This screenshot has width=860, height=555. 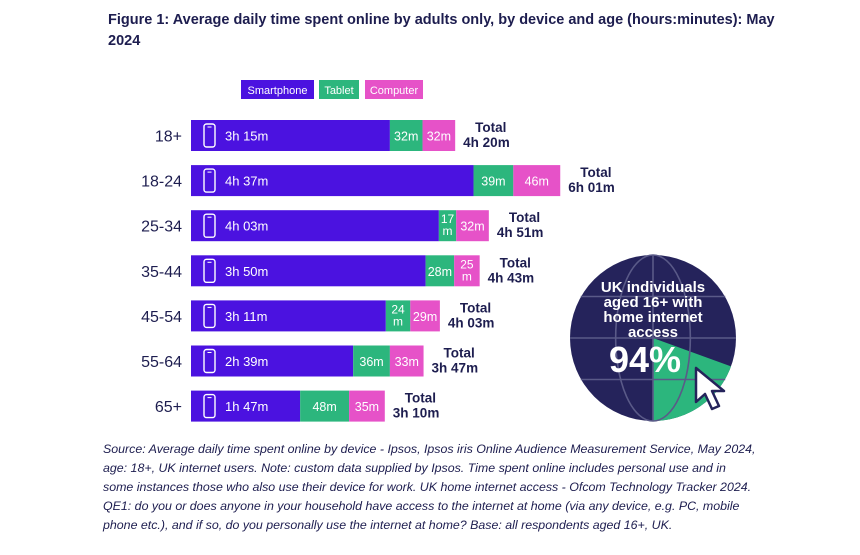 I want to click on data-label-computer: 25 m, so click(x=467, y=270).